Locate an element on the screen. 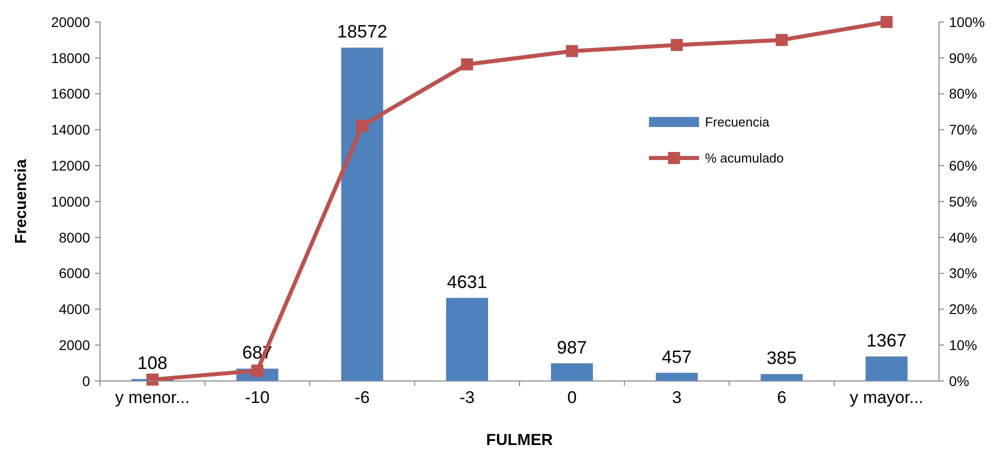  x-tick-label: -3 is located at coordinates (467, 397).